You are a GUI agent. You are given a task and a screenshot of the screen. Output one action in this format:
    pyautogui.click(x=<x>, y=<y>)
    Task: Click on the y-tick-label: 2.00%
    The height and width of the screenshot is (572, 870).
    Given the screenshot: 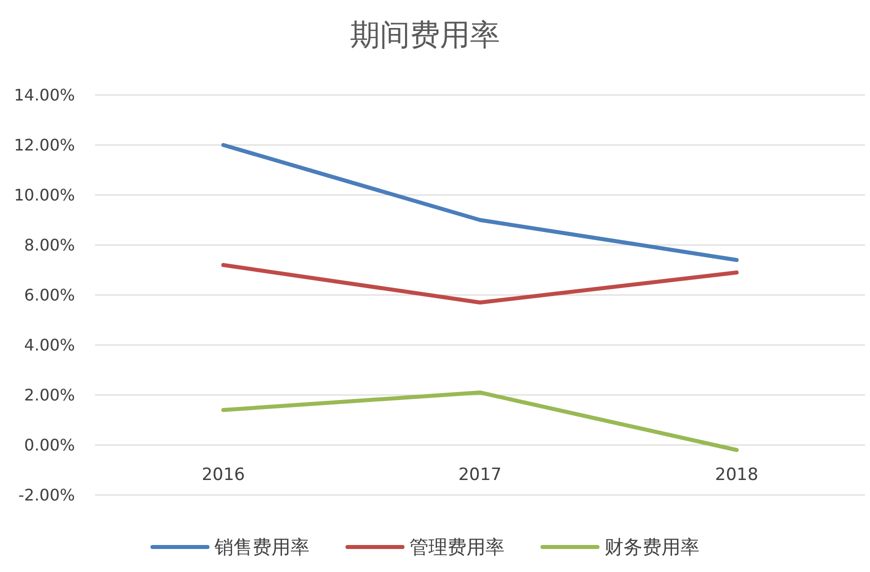 What is the action you would take?
    pyautogui.click(x=49, y=395)
    